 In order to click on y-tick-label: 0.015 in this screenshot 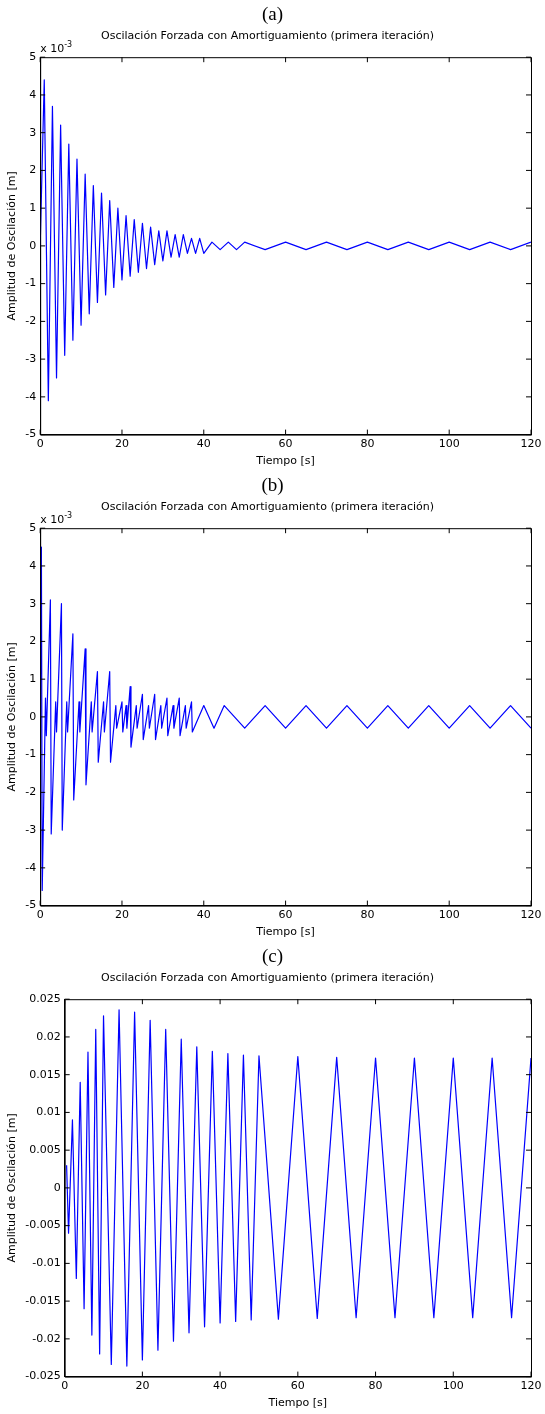, I will do `click(45, 1074)`.